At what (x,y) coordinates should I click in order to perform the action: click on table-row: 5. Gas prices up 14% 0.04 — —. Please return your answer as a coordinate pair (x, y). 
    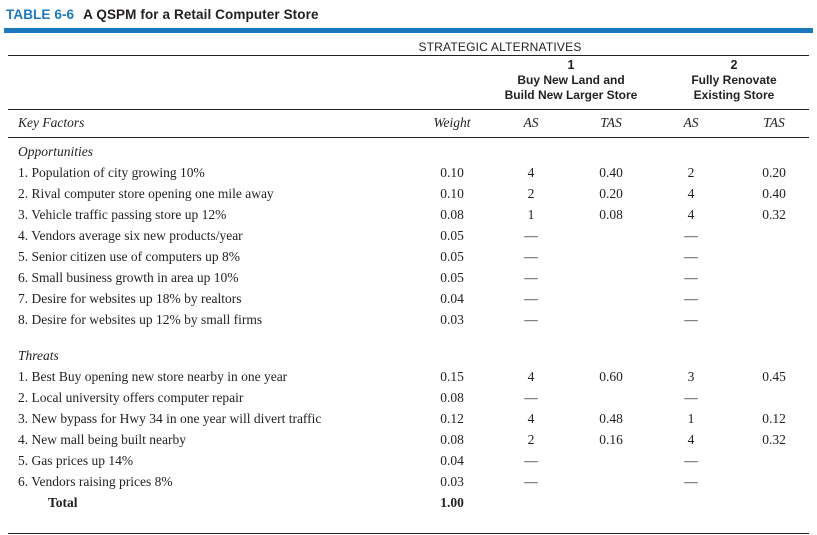
    Looking at the image, I should click on (358, 460).